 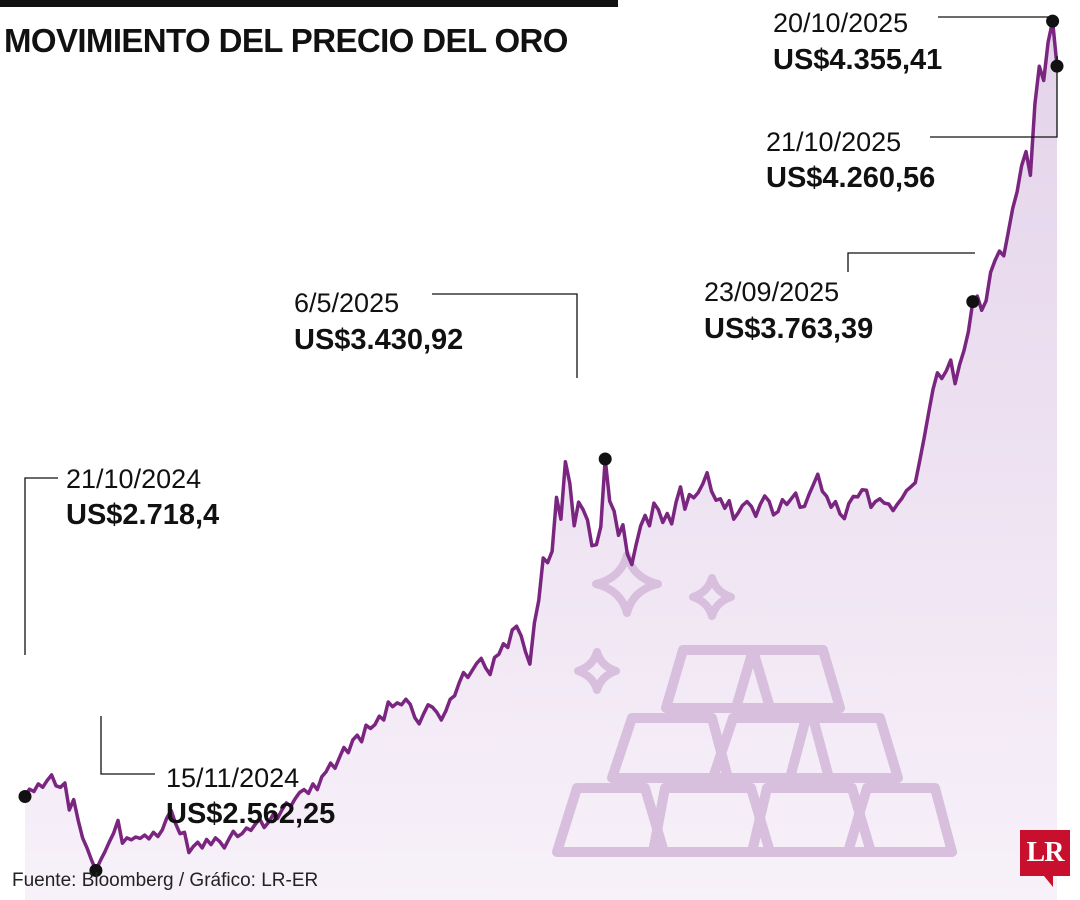 What do you see at coordinates (286, 40) in the screenshot?
I see `chart-title: MOVIMIENTO DEL PRECIO DEL ORO` at bounding box center [286, 40].